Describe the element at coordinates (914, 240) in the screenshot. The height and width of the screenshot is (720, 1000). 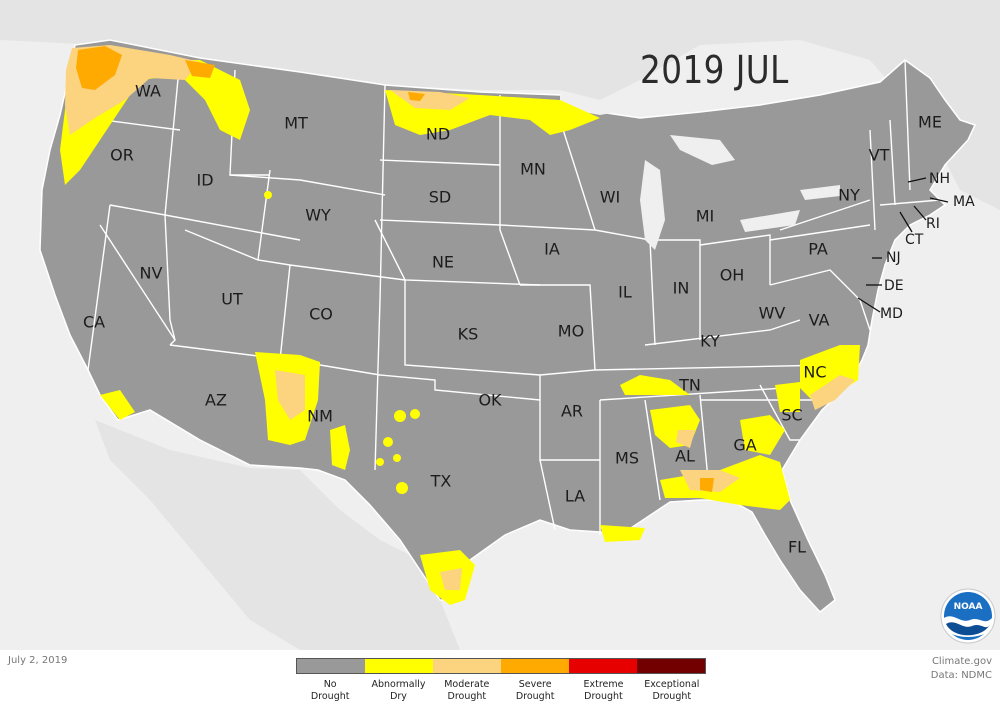
I see `state-label-ct: CT` at that location.